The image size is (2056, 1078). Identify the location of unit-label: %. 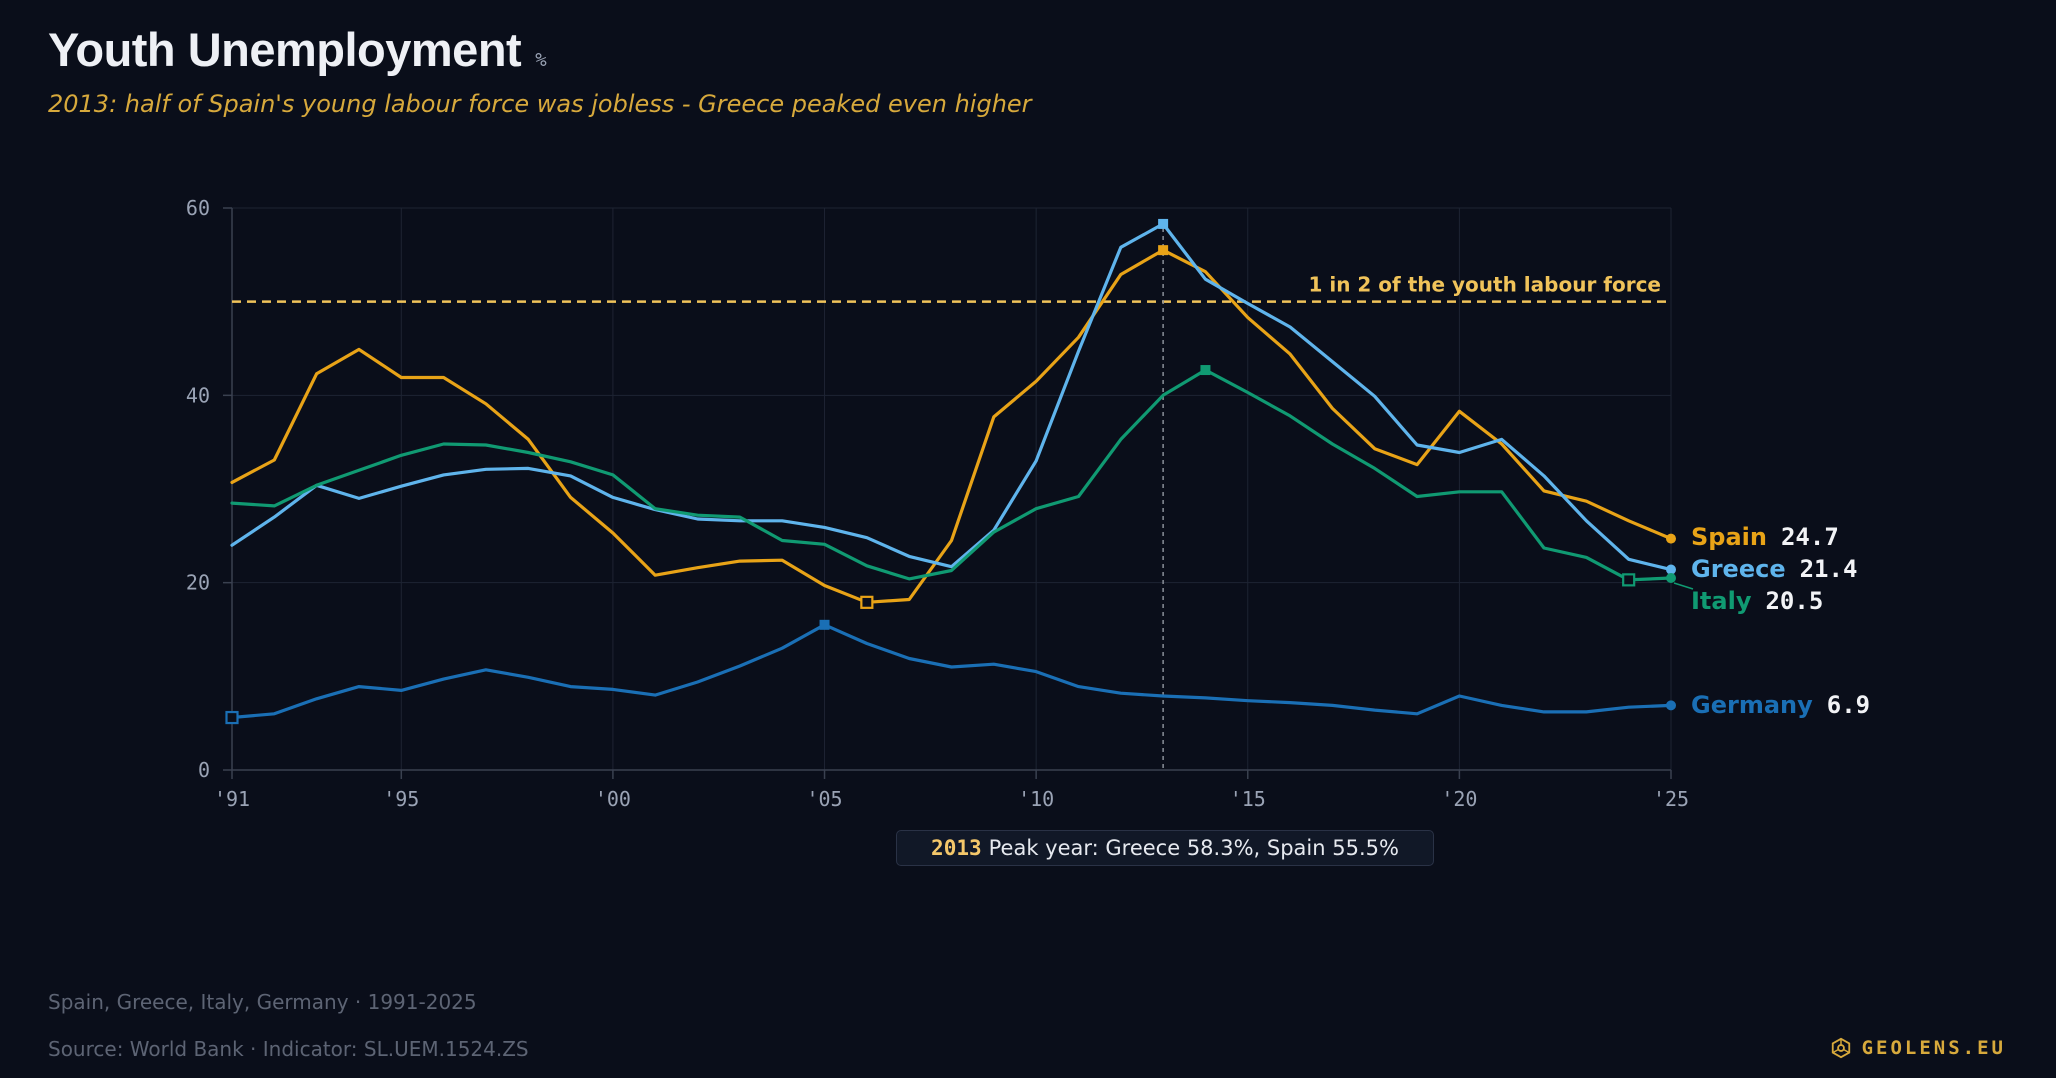
(541, 60).